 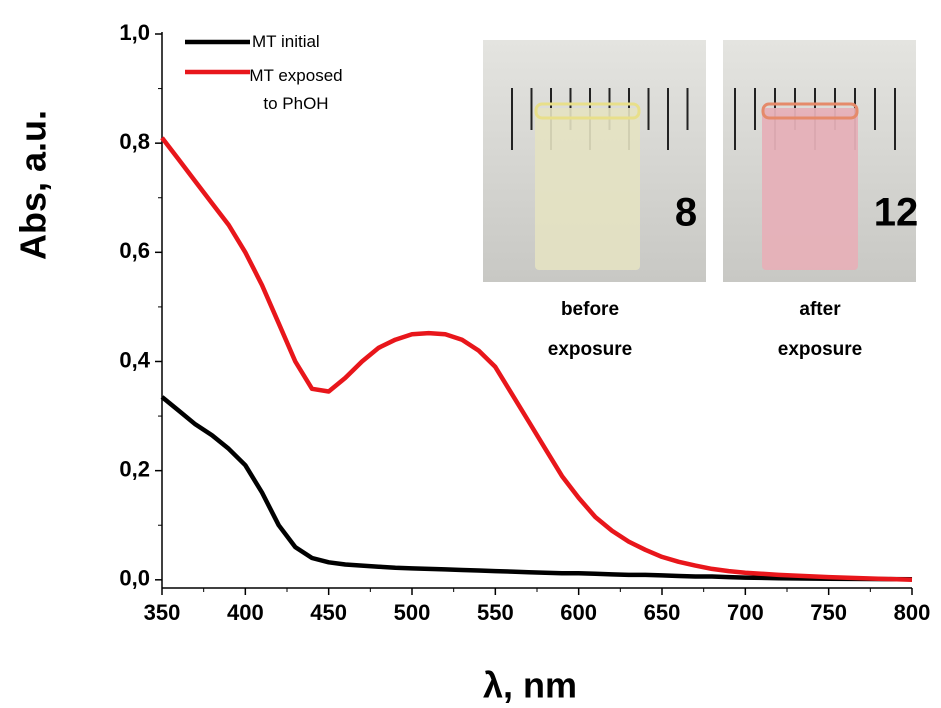 What do you see at coordinates (578, 612) in the screenshot?
I see `x-tick-label: 600` at bounding box center [578, 612].